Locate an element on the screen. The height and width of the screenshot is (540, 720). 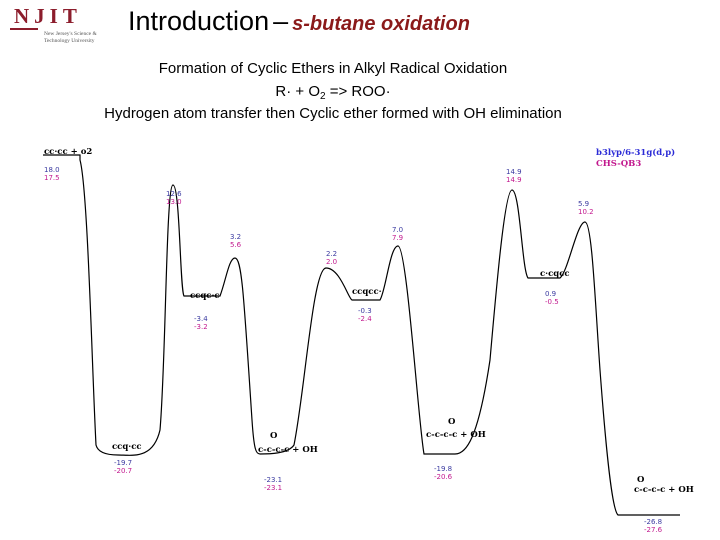
energy-b3-hydroperoxyalkyl-1: -3.4 is located at coordinates (201, 319).